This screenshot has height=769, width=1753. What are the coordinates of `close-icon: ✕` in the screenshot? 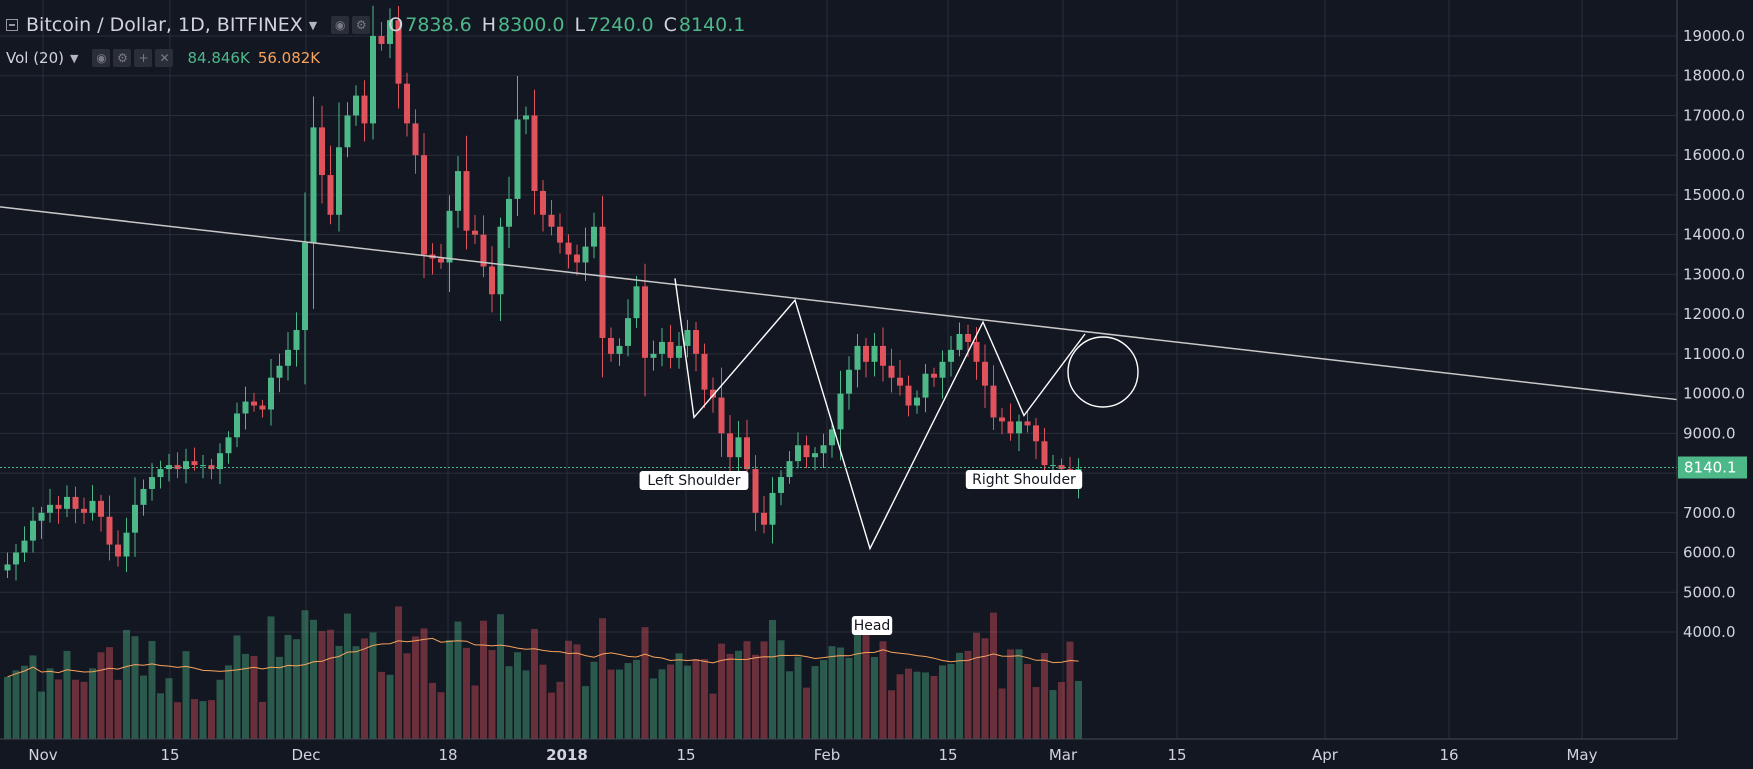 It's located at (164, 58).